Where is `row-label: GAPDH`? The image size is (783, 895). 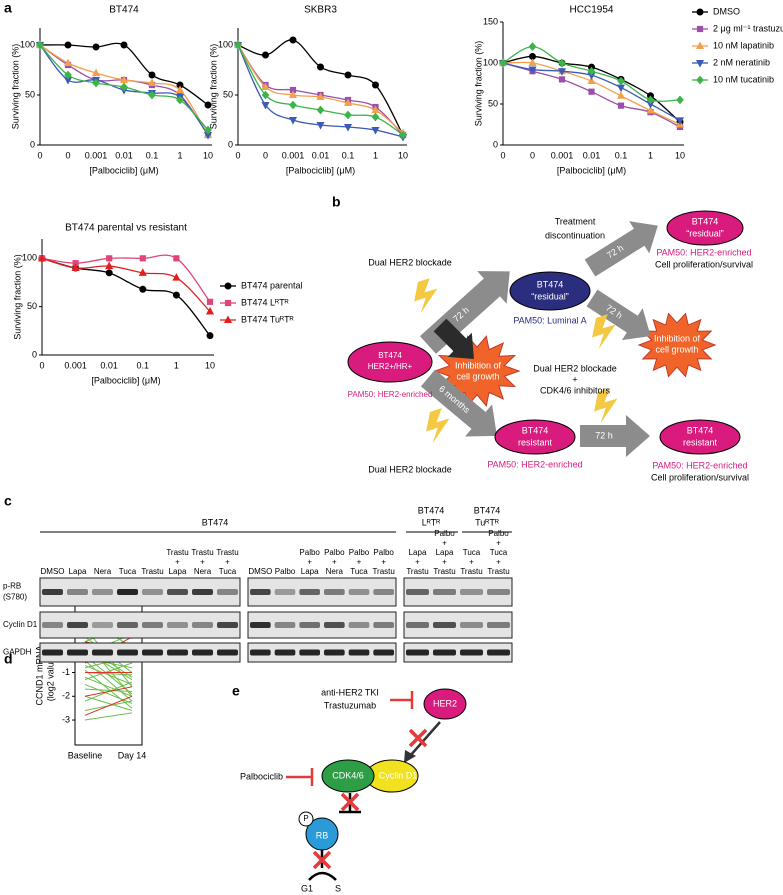
row-label: GAPDH is located at coordinates (17, 652).